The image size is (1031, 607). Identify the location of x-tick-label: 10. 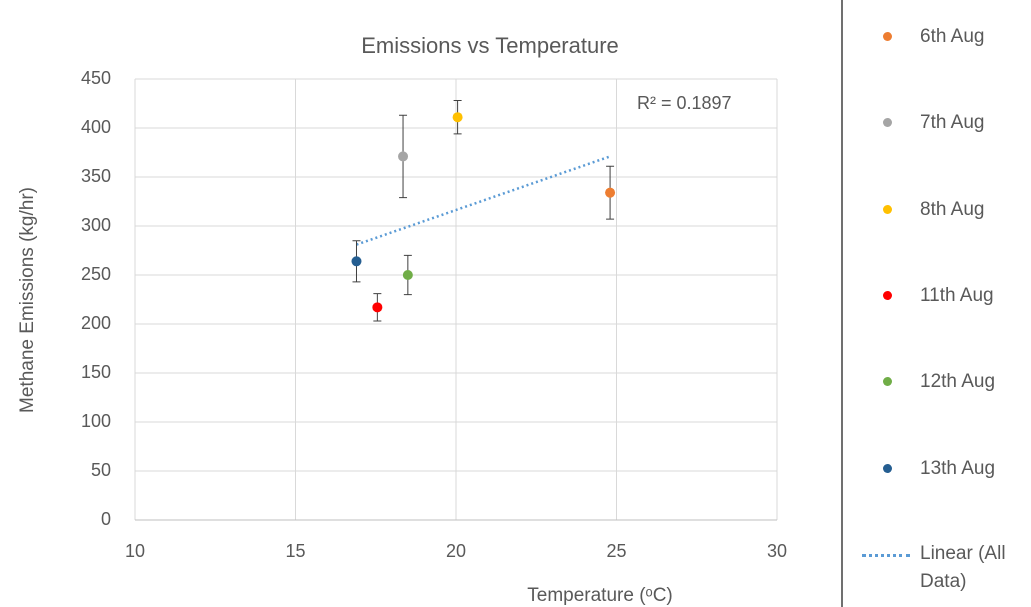
(135, 551).